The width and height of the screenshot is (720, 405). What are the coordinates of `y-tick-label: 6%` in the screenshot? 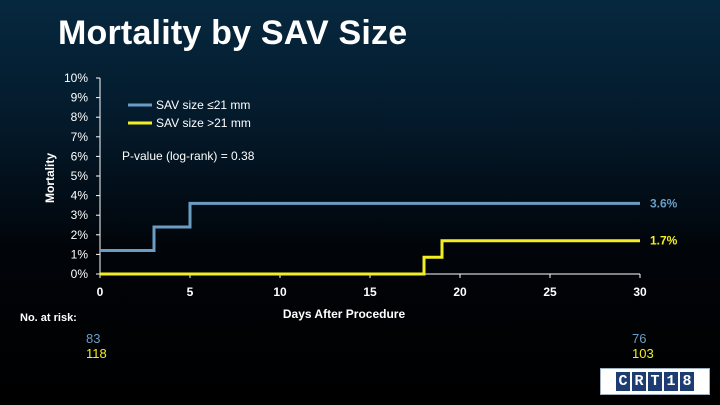 It's located at (80, 156).